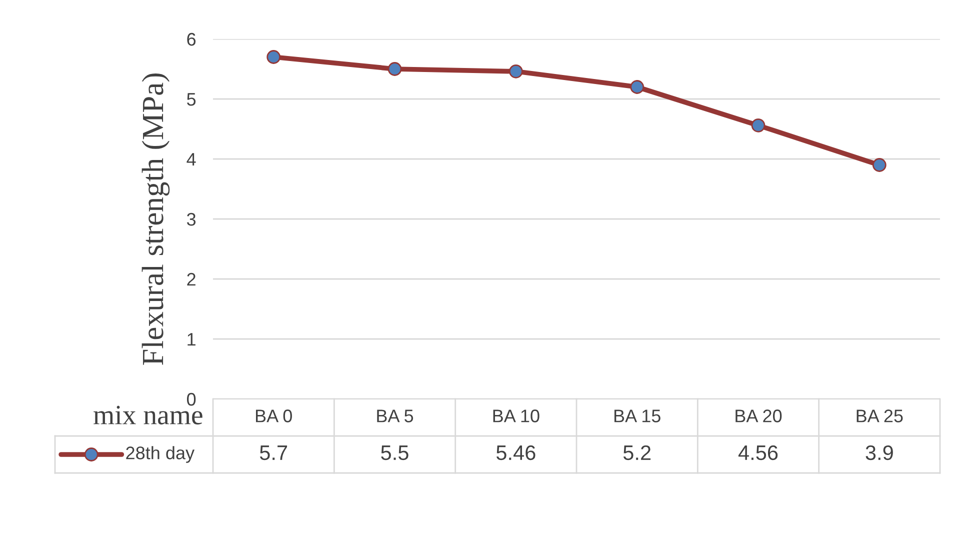 The height and width of the screenshot is (539, 955). Describe the element at coordinates (637, 452) in the screenshot. I see `data-label: 5.2` at that location.